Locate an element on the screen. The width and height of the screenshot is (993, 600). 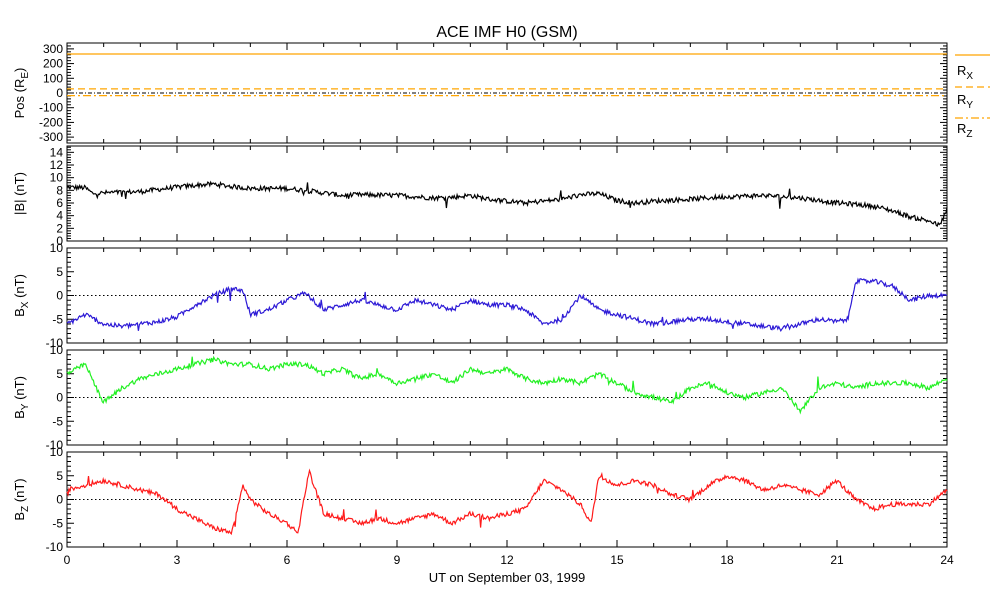
y-tick-label: 200 is located at coordinates (53, 64).